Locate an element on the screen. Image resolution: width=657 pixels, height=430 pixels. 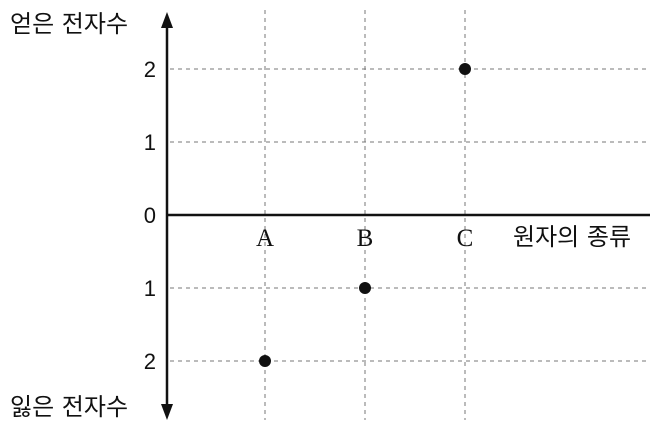
y-tick-labels: 2 1 0 1 2 is located at coordinates (150, 215).